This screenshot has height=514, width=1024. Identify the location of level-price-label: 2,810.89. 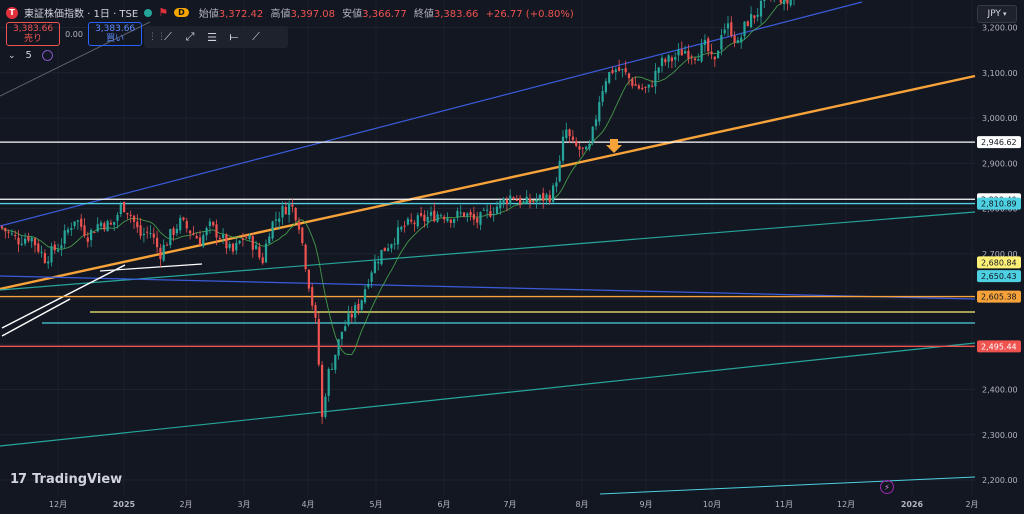
(999, 204).